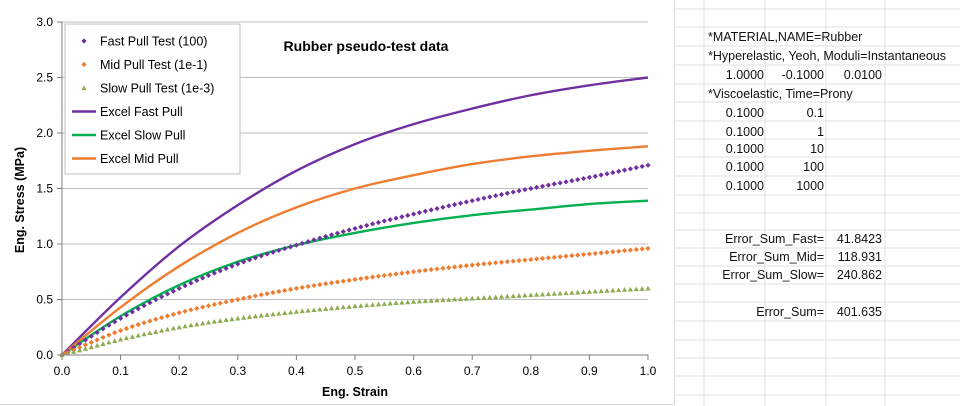 The image size is (960, 406). I want to click on prony-tau-cell: 1, so click(820, 132).